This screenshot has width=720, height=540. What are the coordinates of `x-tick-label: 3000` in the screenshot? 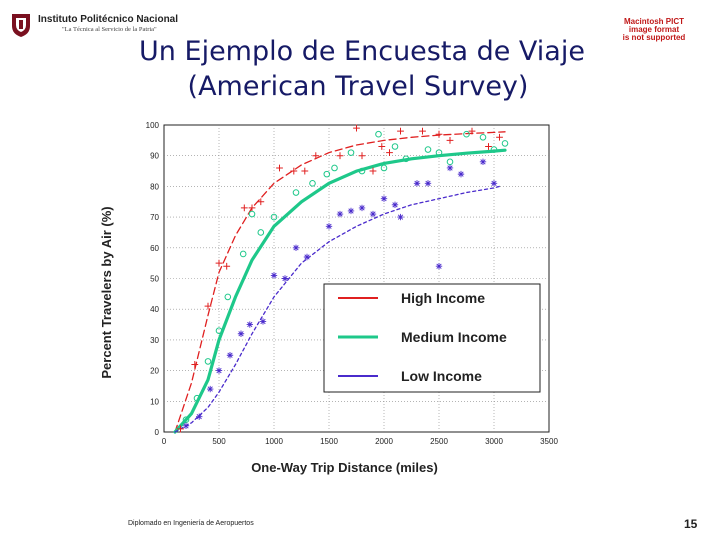 It's located at (494, 441).